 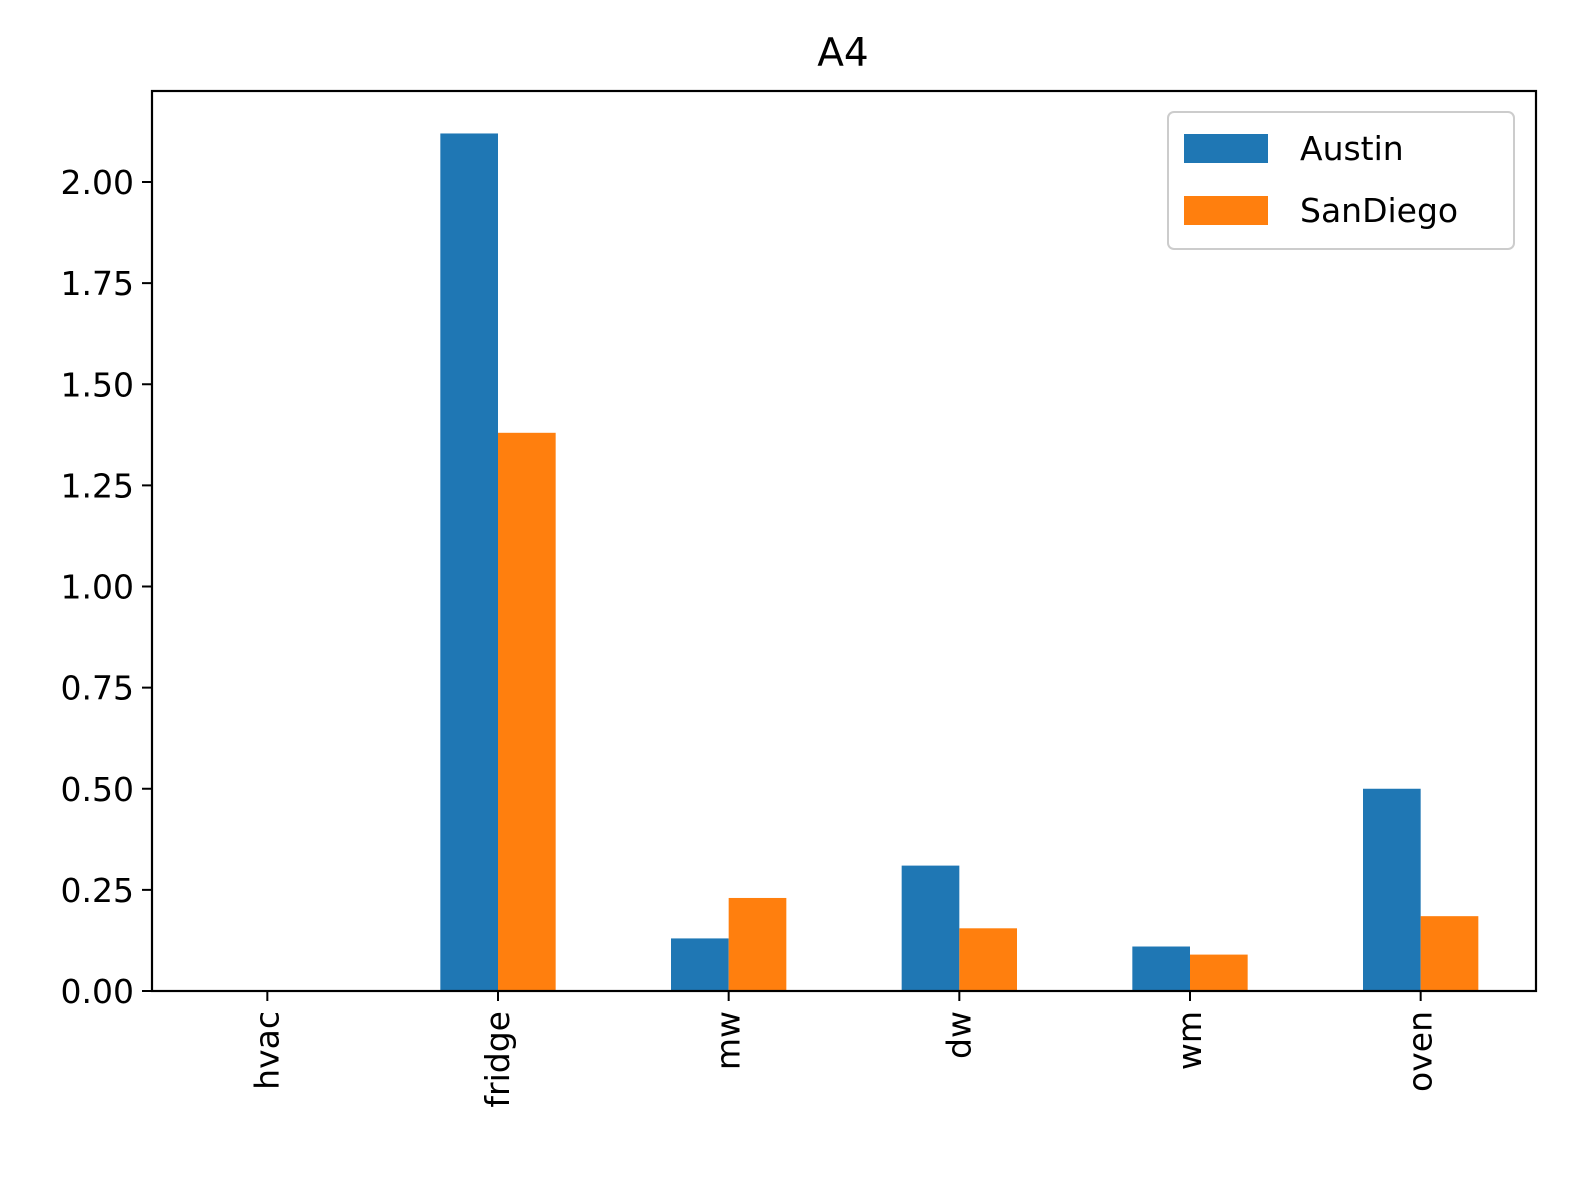 What do you see at coordinates (1379, 210) in the screenshot?
I see `legend-label-sandiego: SanDiego` at bounding box center [1379, 210].